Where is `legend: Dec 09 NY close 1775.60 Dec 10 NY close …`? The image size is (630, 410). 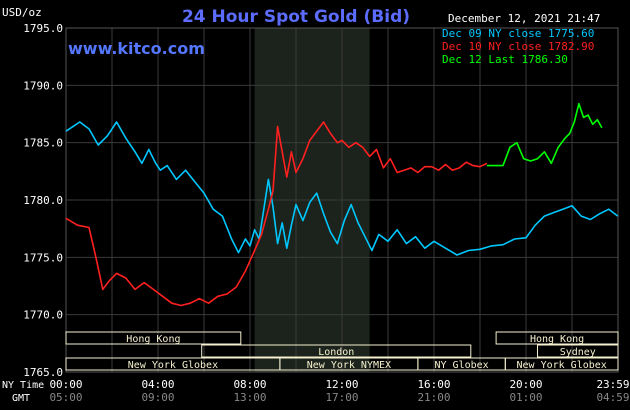
legend: Dec 09 NY close 1775.60 Dec 10 NY close … is located at coordinates (518, 46).